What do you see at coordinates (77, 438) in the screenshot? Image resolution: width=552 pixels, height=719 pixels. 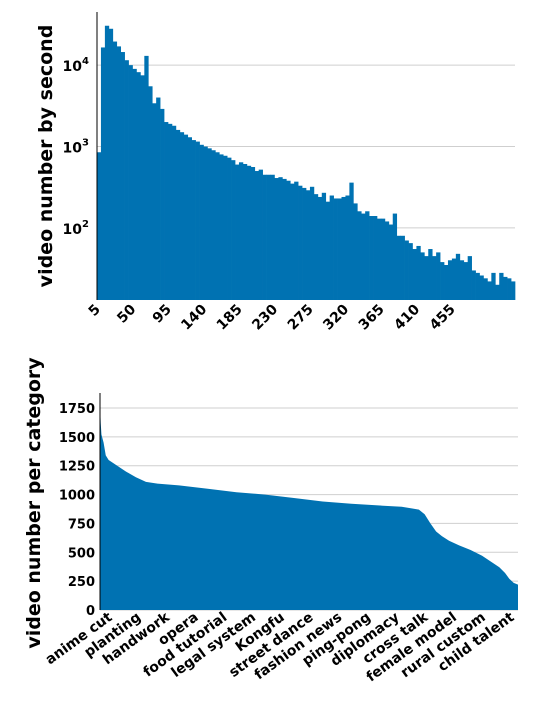 I see `bottom-y-tick-label: 1500` at bounding box center [77, 438].